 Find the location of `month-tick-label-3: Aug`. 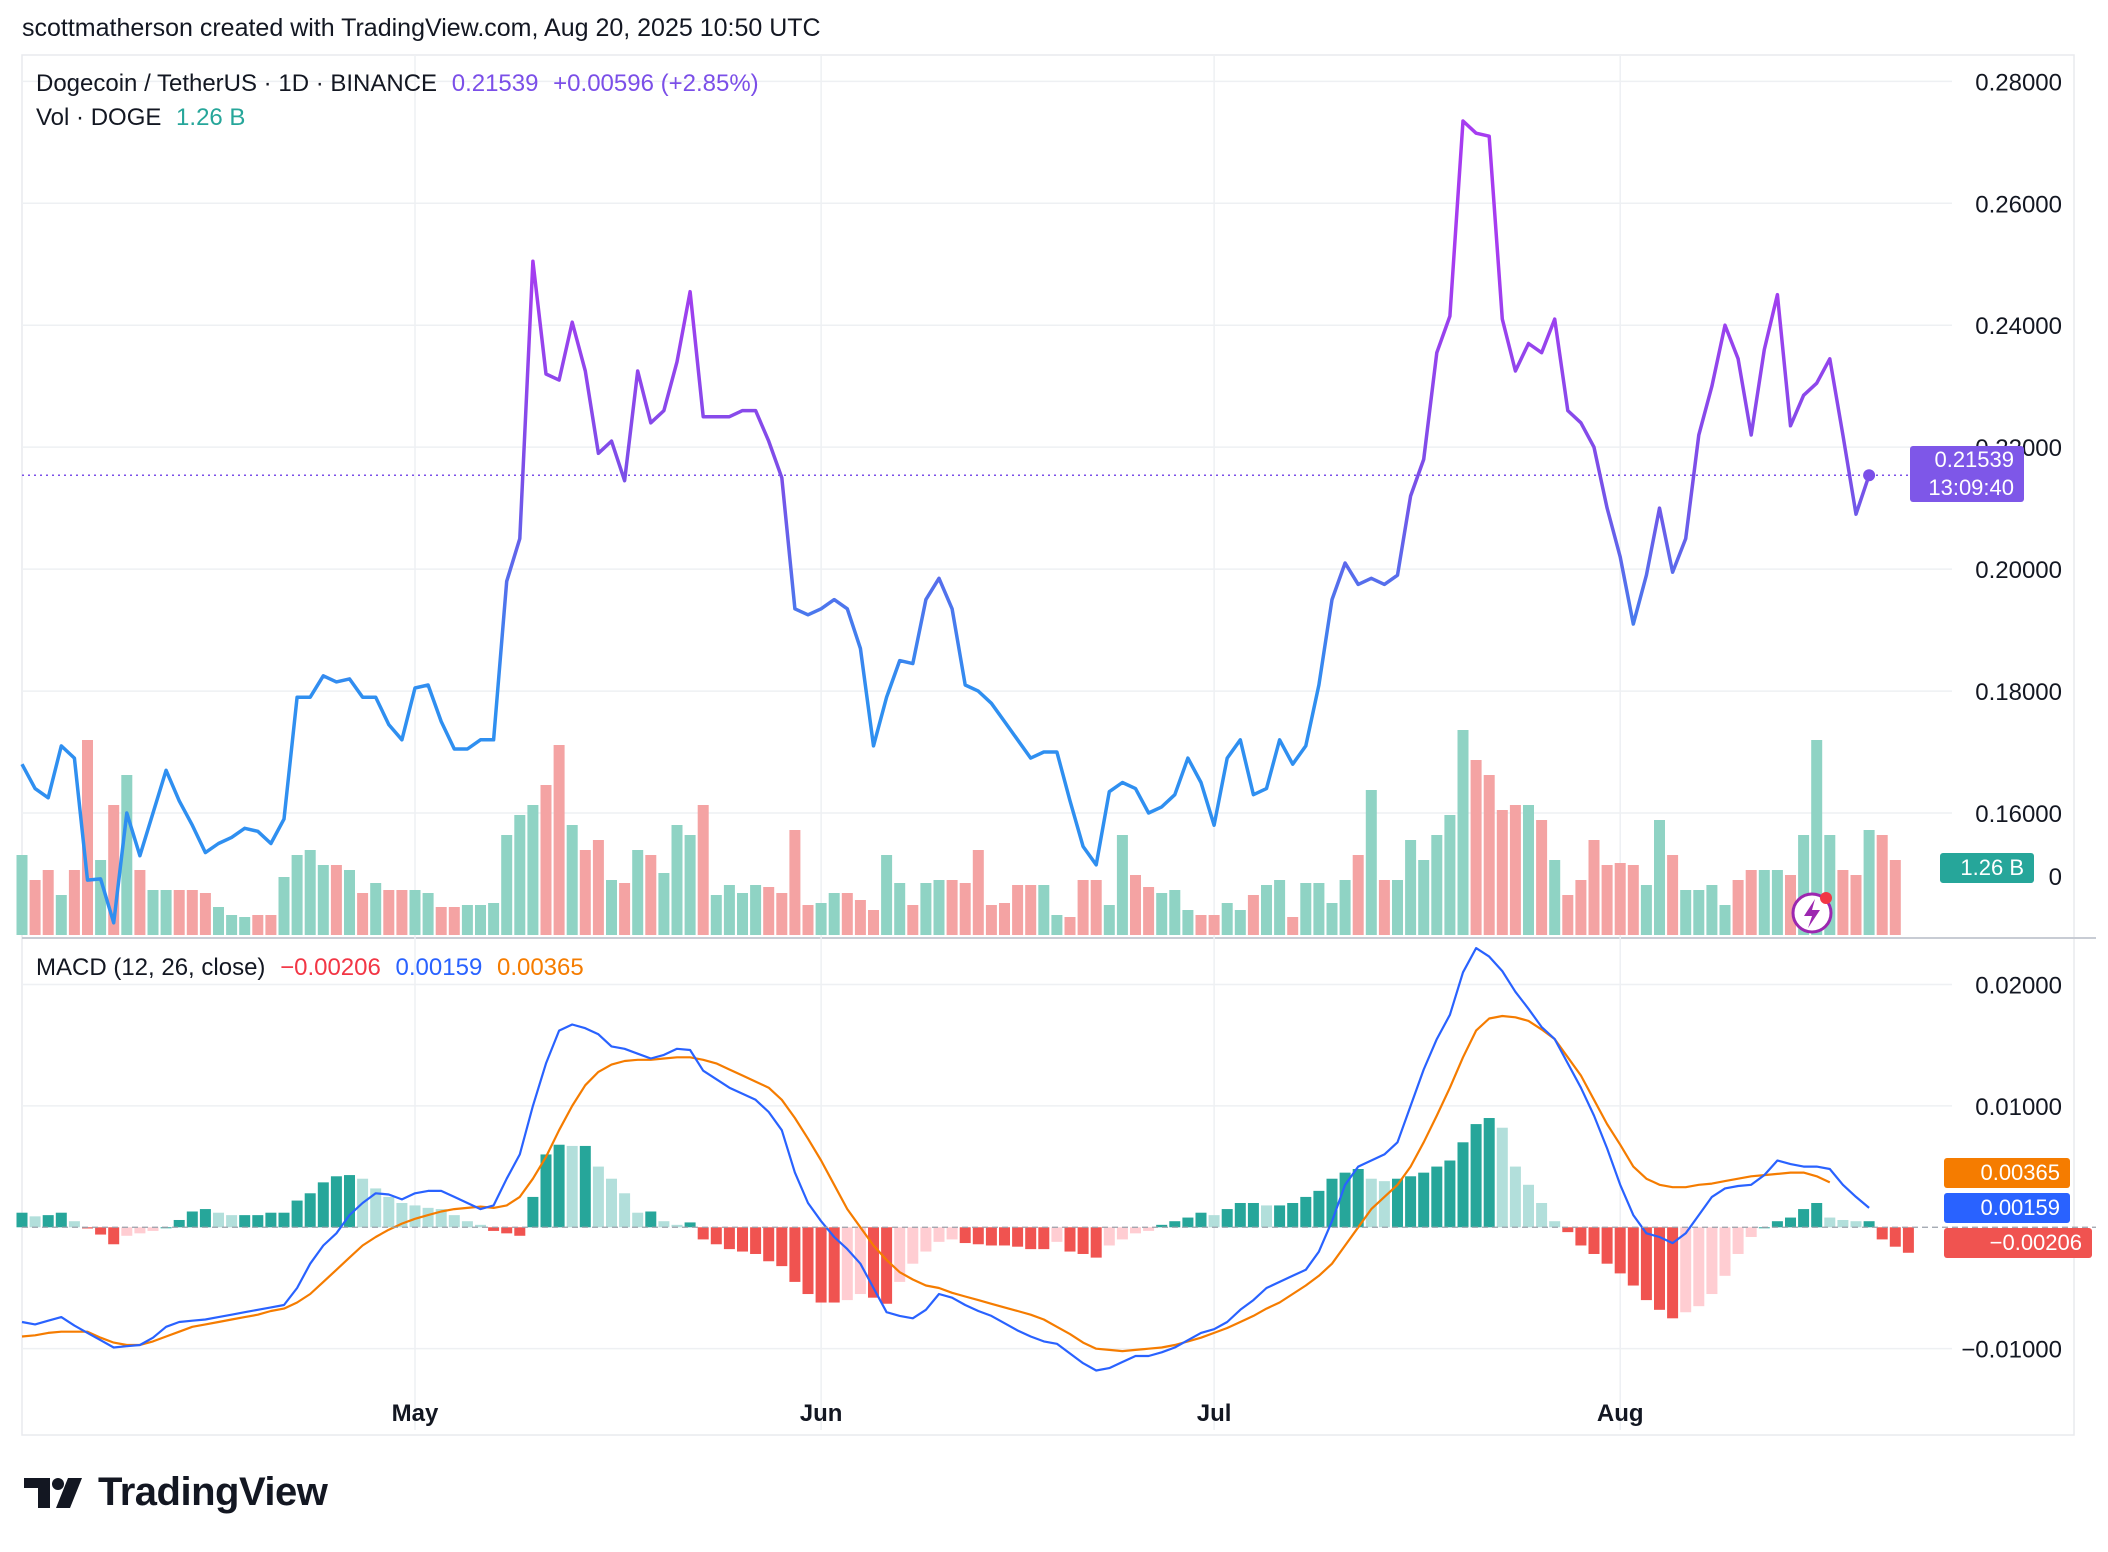

month-tick-label-3: Aug is located at coordinates (1620, 1413).